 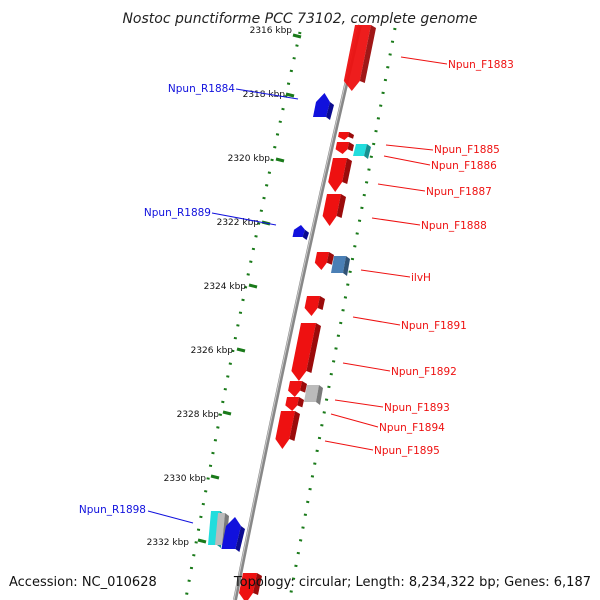 What do you see at coordinates (264, 95) in the screenshot?
I see `tick-label: 2318 kbp` at bounding box center [264, 95].